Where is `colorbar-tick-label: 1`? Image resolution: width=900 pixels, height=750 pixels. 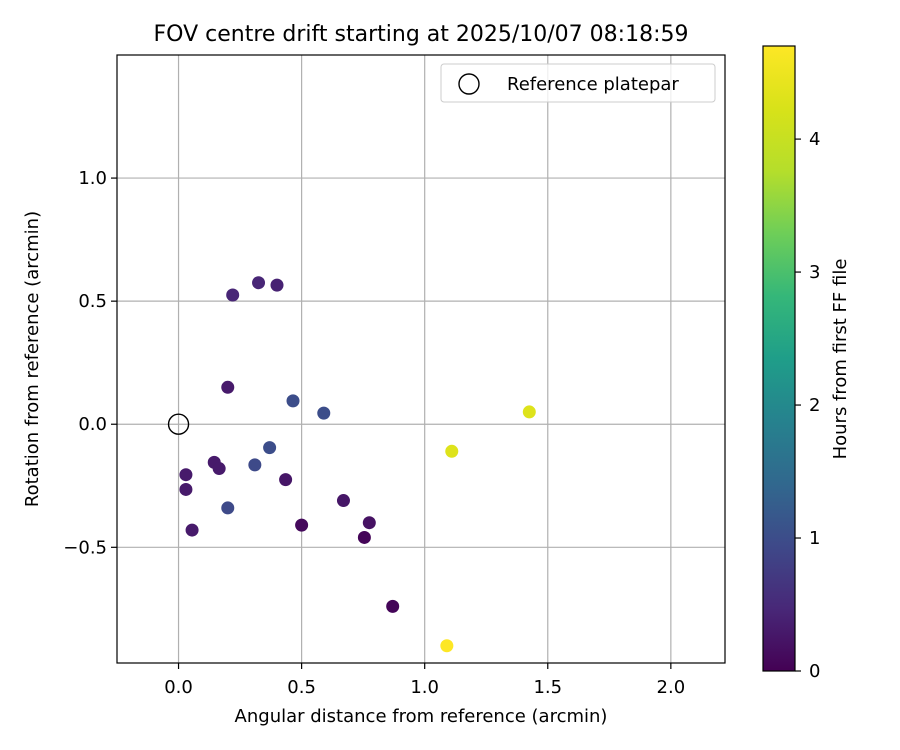
colorbar-tick-label: 1 is located at coordinates (814, 538).